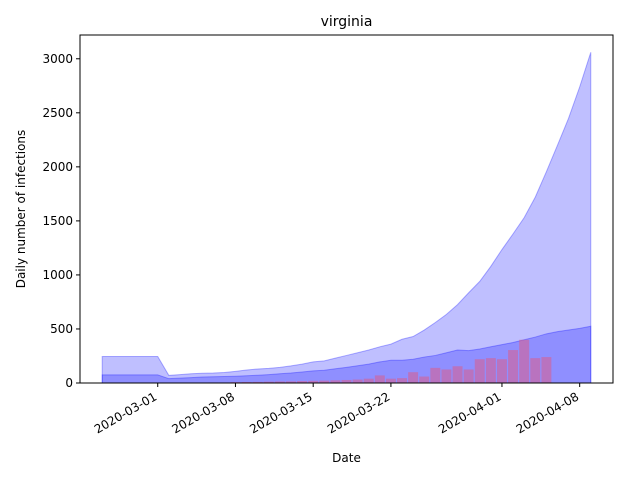 The height and width of the screenshot is (480, 640). What do you see at coordinates (125, 412) in the screenshot?
I see `x-tick-label: 2020-03-01` at bounding box center [125, 412].